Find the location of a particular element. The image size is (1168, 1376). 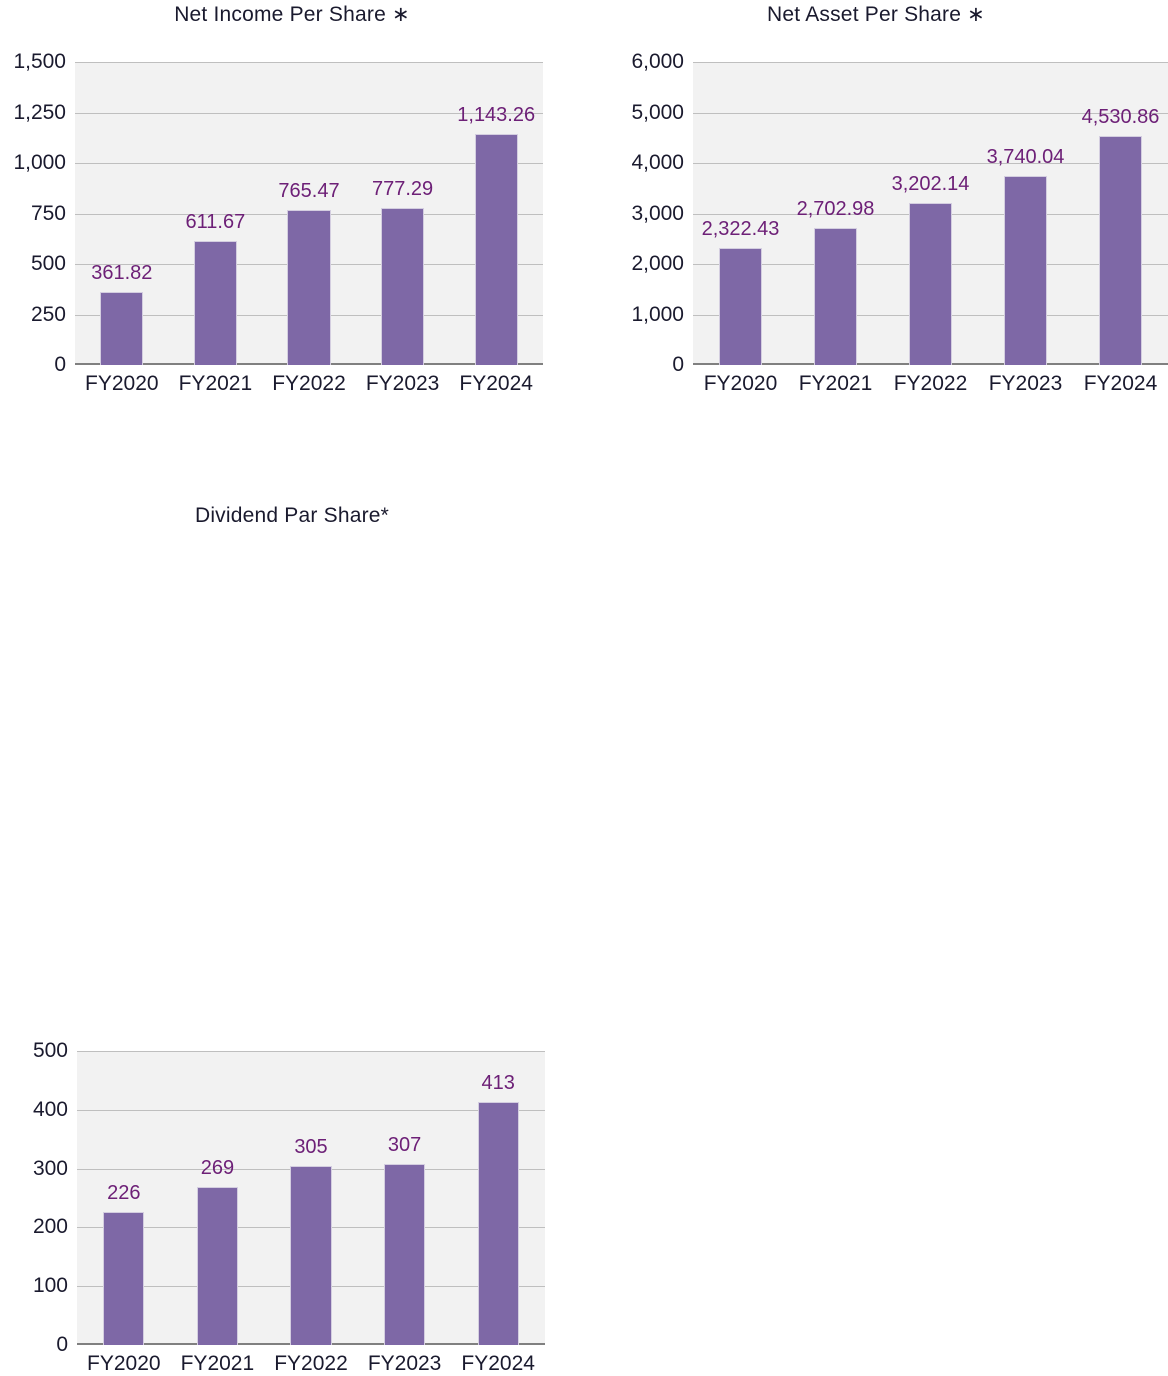

y-axis-tick-label: 400 is located at coordinates (50, 1109).